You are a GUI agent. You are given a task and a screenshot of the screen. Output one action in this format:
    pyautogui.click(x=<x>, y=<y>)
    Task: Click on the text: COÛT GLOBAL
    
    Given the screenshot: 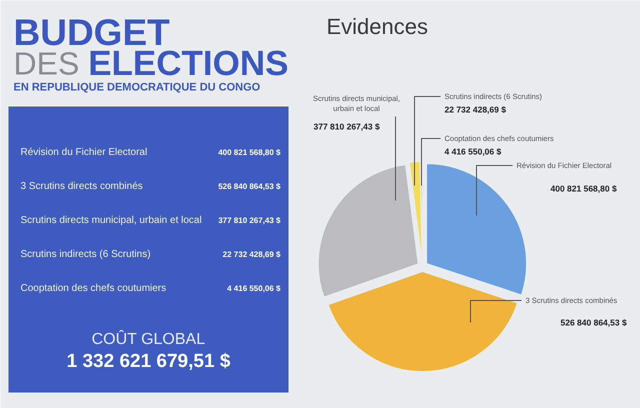 What is the action you would take?
    pyautogui.click(x=149, y=339)
    